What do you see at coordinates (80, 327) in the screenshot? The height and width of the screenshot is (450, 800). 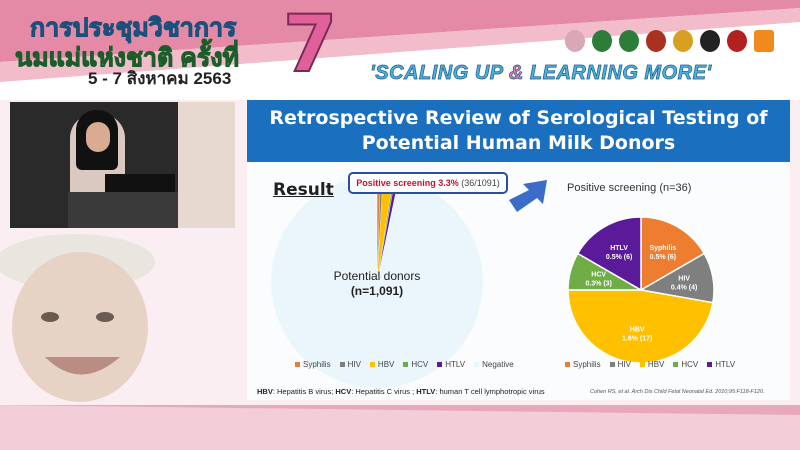 I see `child-face` at bounding box center [80, 327].